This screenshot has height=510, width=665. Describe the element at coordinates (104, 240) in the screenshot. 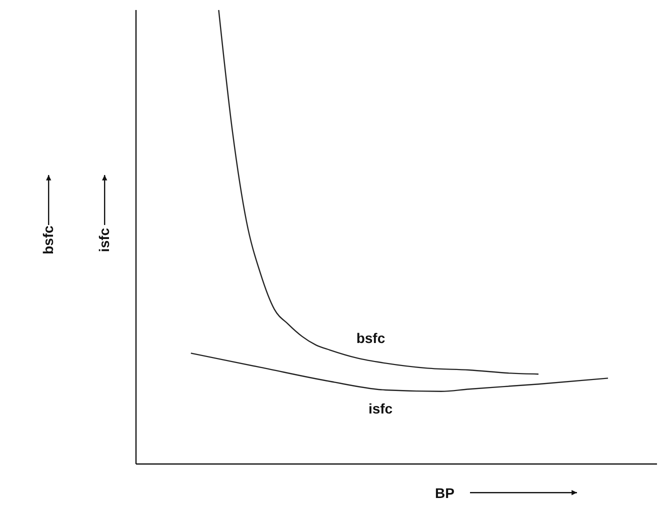

I see `text: isfc` at that location.